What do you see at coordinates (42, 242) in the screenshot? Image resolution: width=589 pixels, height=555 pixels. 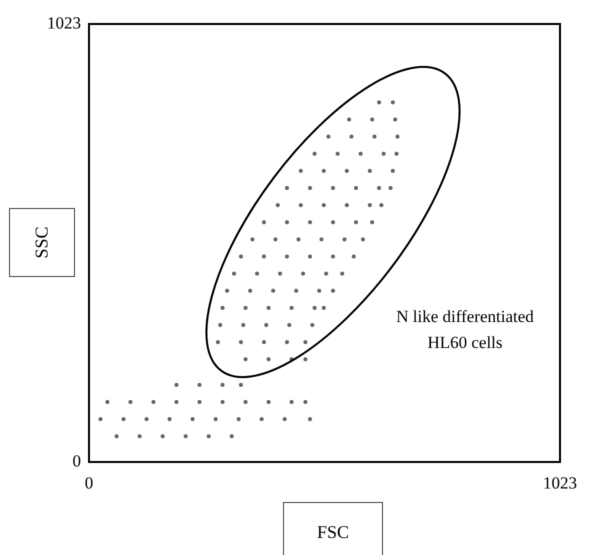 I see `y-axis-title: SSC` at bounding box center [42, 242].